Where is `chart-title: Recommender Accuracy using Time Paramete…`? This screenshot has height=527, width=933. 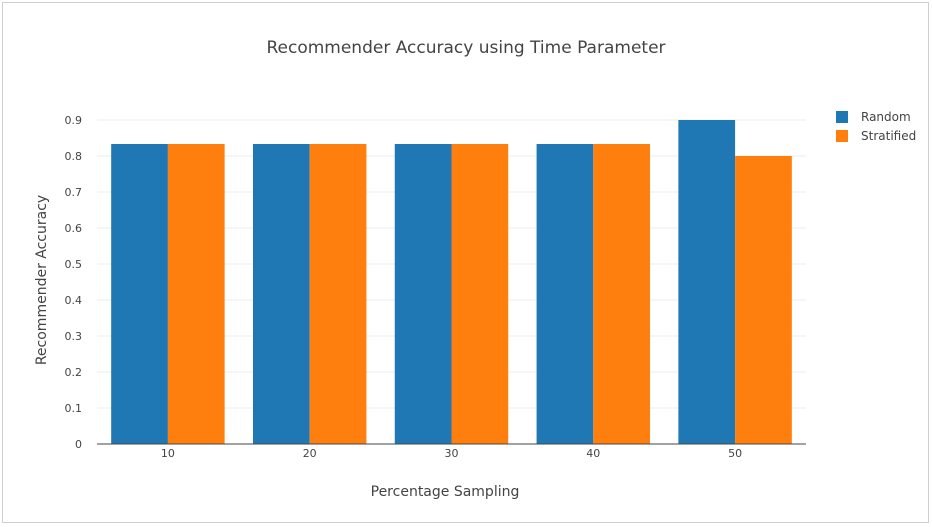
chart-title: Recommender Accuracy using Time Paramete… is located at coordinates (465, 48).